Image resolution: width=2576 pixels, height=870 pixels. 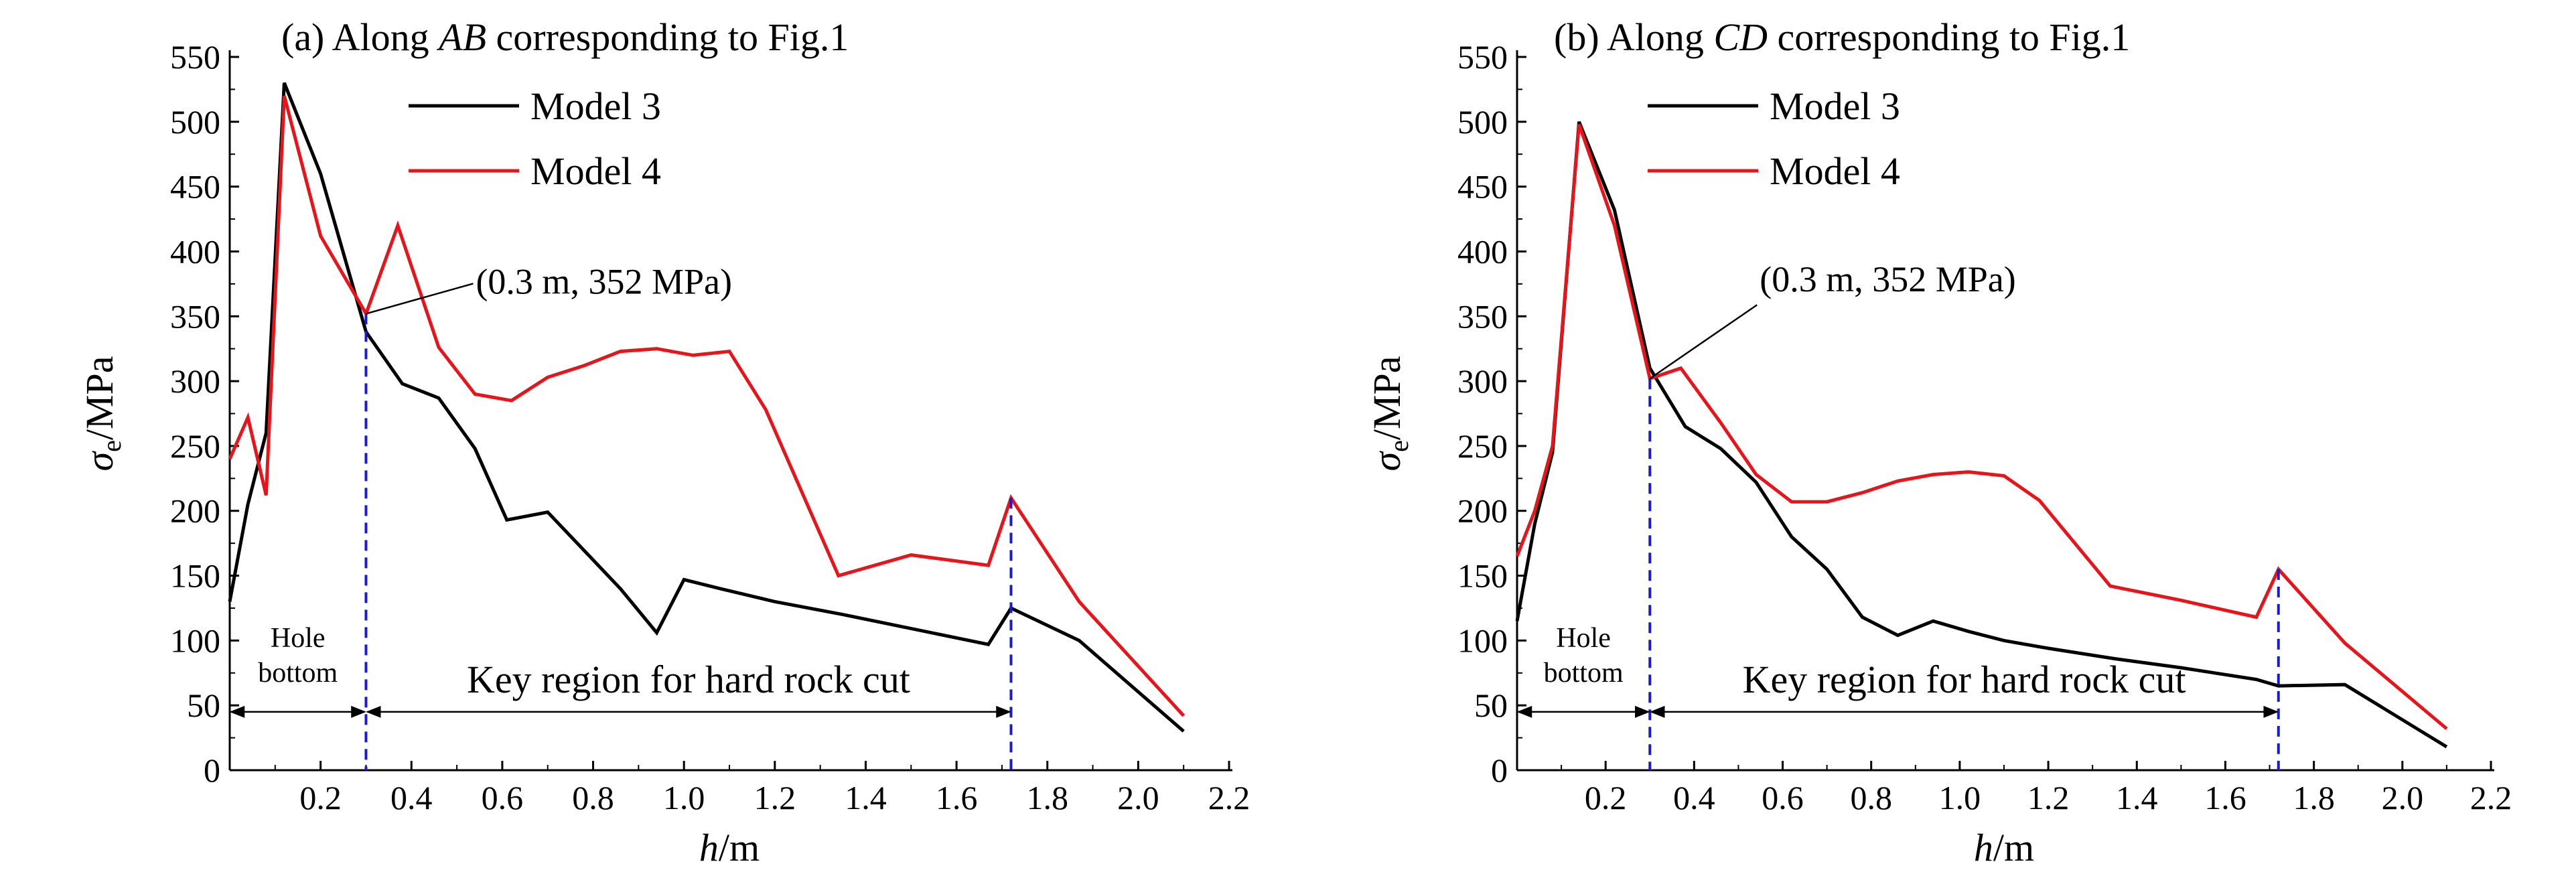 I want to click on panel-title-prefix: (b) Along, so click(x=1633, y=37).